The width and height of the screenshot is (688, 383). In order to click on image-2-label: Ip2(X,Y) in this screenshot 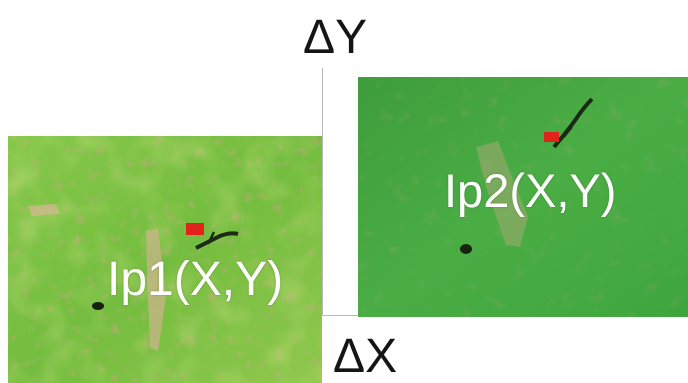, I will do `click(530, 190)`.